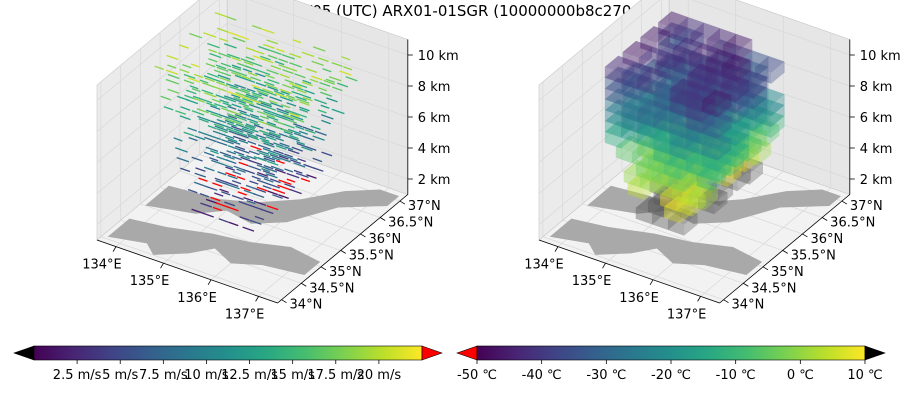 This screenshot has height=404, width=900. I want to click on x-tick-label: 135°E, so click(150, 281).